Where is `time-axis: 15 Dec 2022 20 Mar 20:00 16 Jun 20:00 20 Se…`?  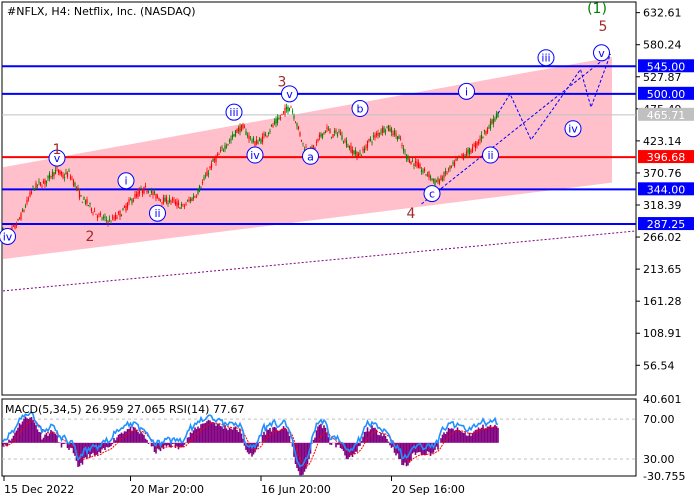
time-axis: 15 Dec 2022 20 Mar 20:00 16 Jun 20:00 20 Se… is located at coordinates (234, 486).